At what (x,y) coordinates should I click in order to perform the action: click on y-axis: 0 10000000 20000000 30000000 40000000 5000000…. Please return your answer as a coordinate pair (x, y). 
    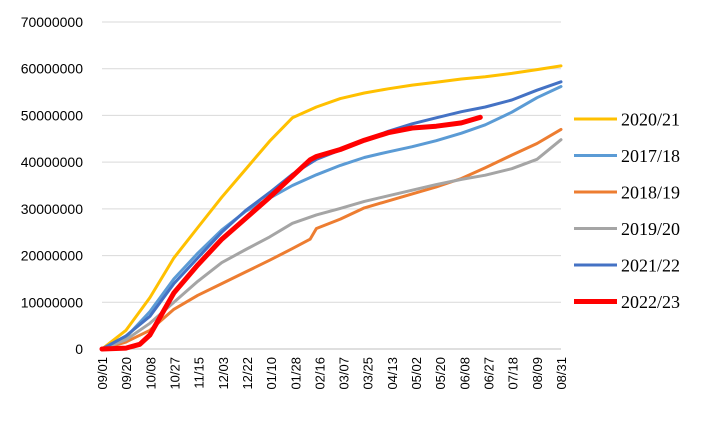
    Looking at the image, I should click on (52, 185).